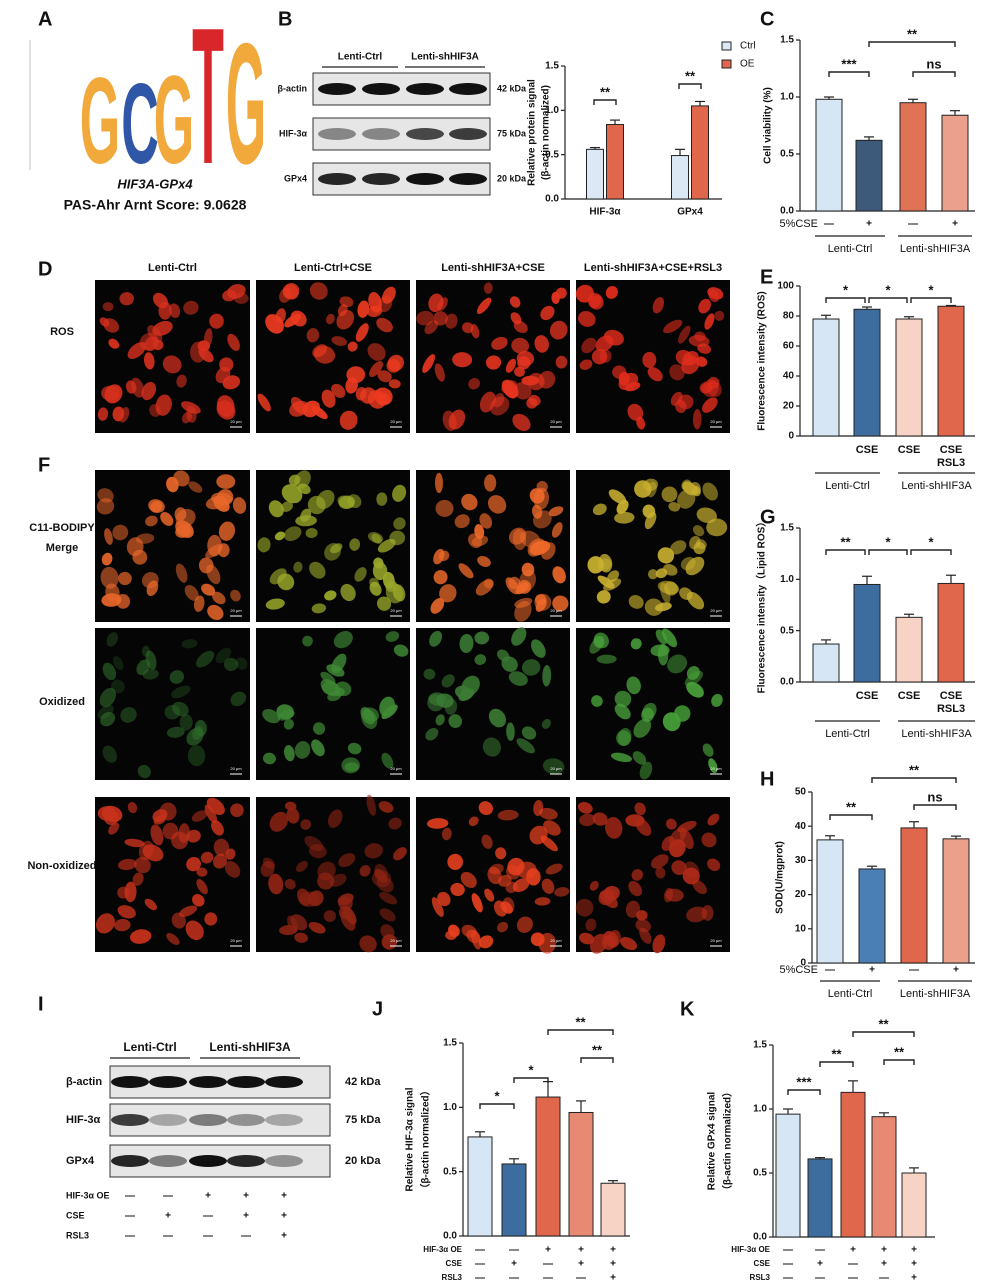 This screenshot has height=1284, width=1002. Describe the element at coordinates (760, 1173) in the screenshot. I see `y-tick-label: 0.5` at that location.